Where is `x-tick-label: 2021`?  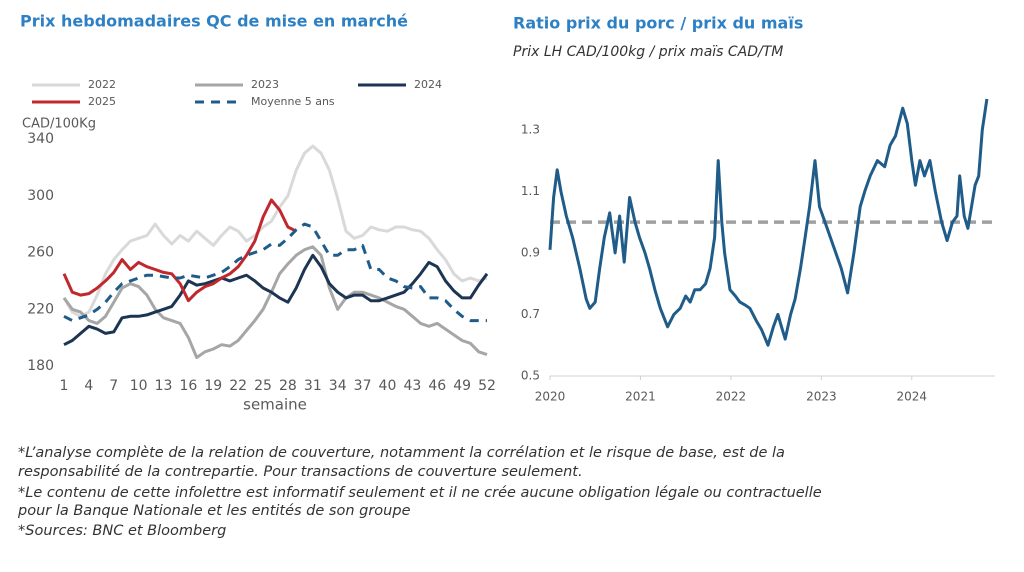
x-tick-label: 2021 is located at coordinates (640, 397).